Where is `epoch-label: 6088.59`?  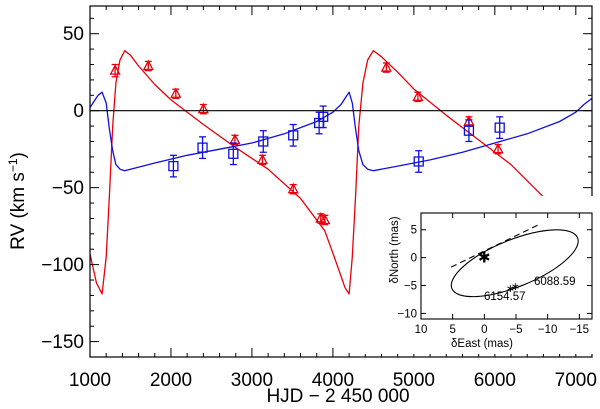
epoch-label: 6088.59 is located at coordinates (555, 282).